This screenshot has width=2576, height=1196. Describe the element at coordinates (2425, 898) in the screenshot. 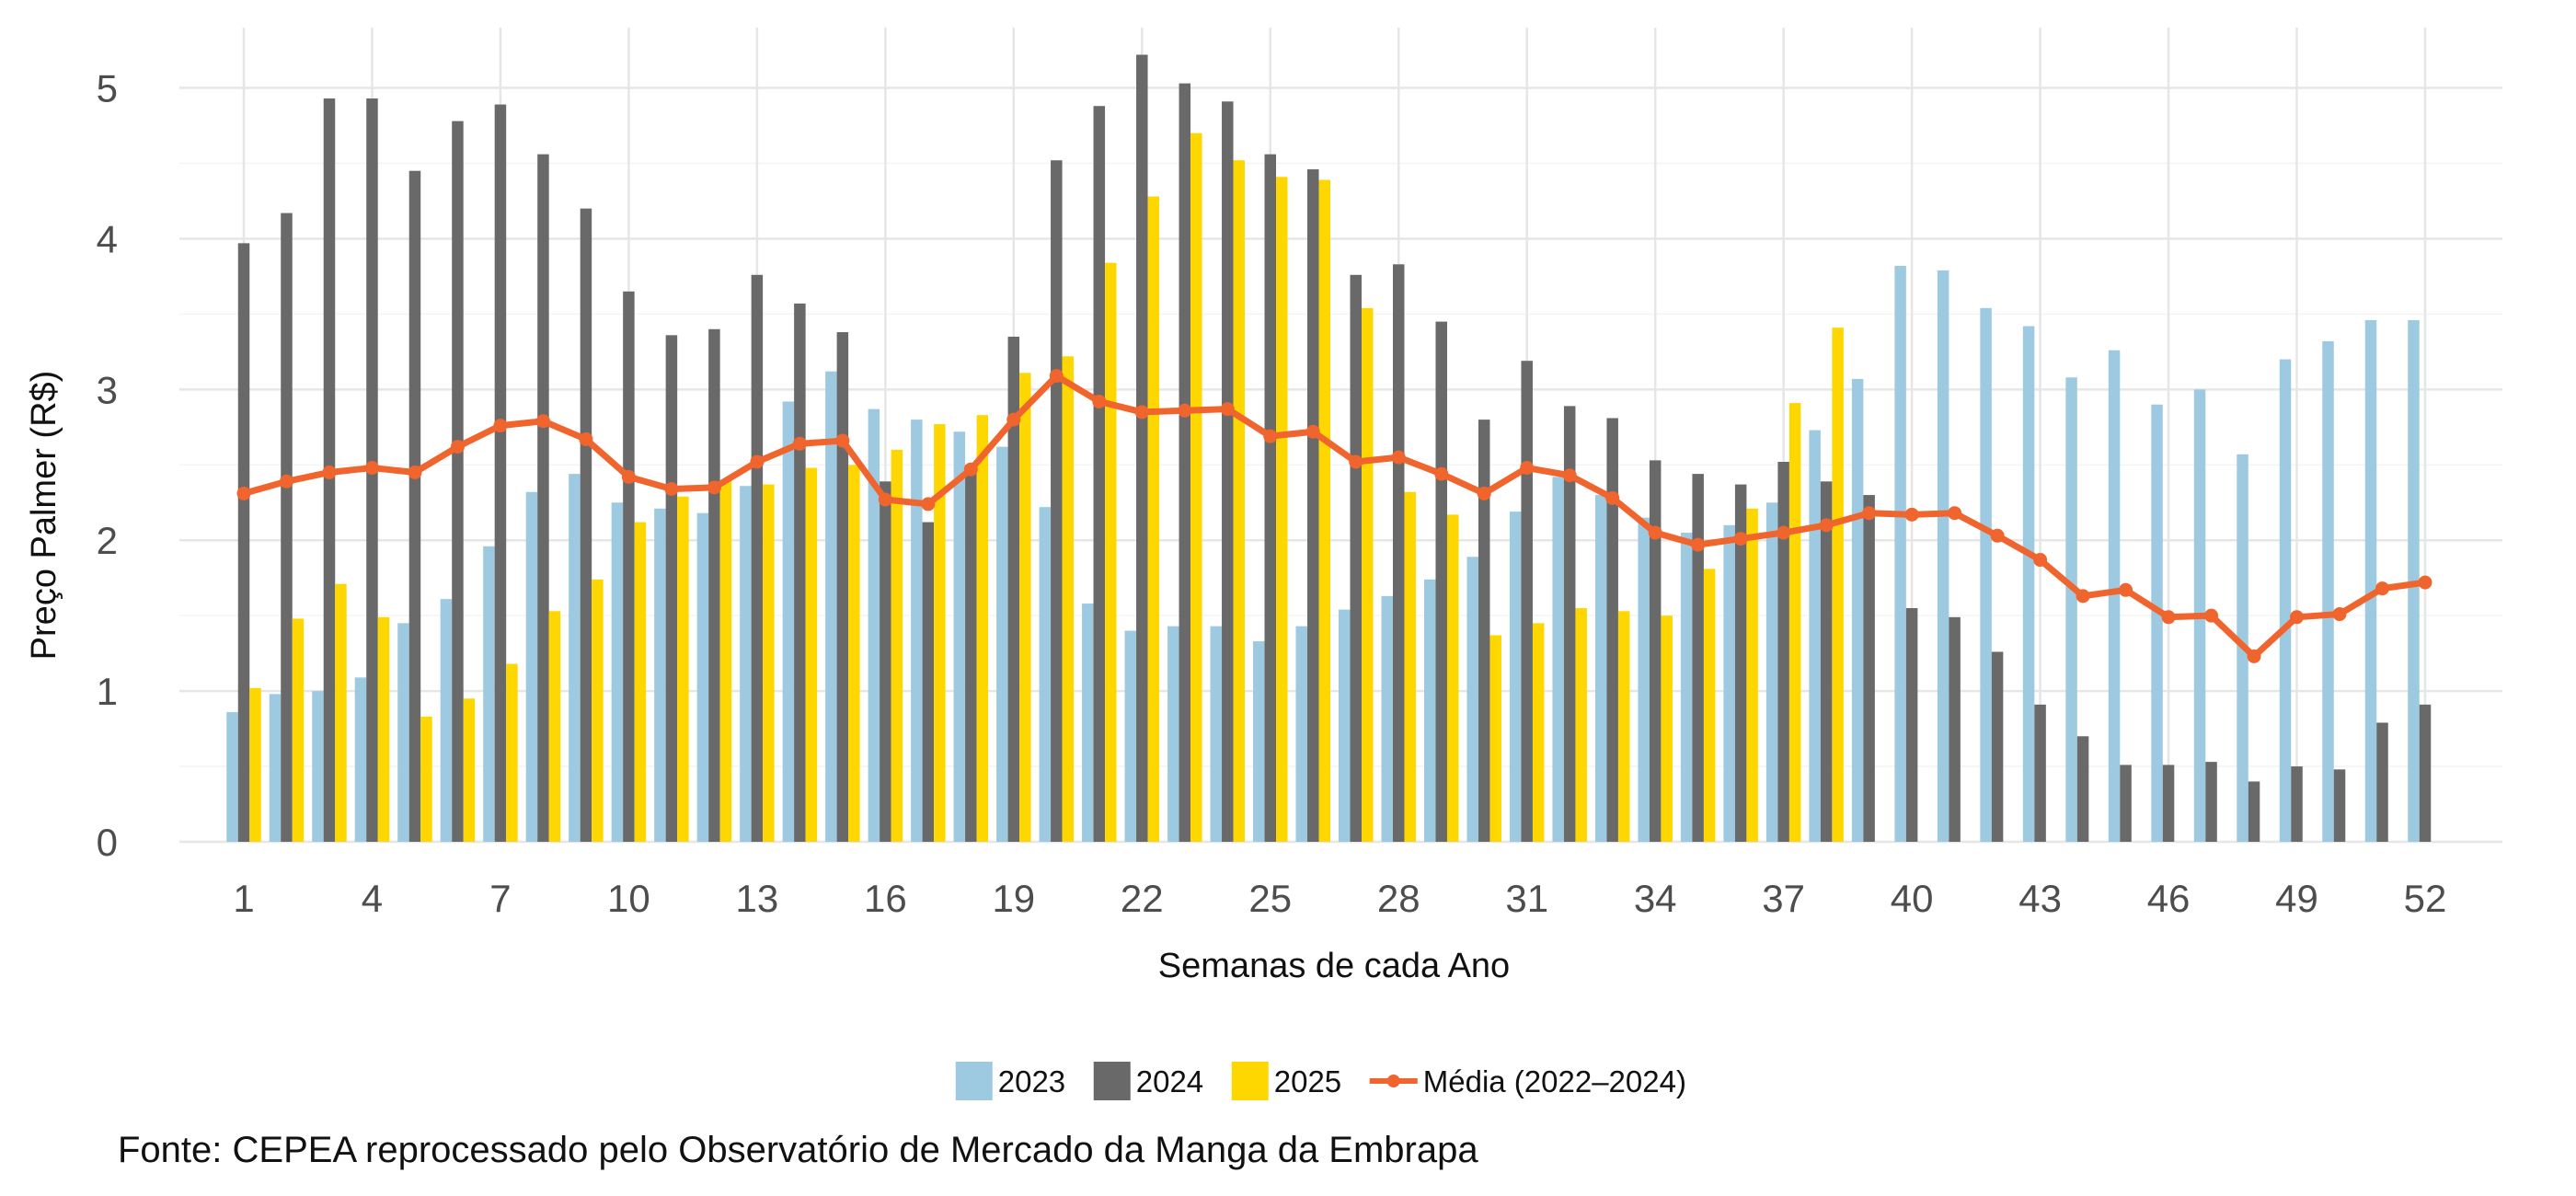

I see `x-tick-label: 52` at that location.